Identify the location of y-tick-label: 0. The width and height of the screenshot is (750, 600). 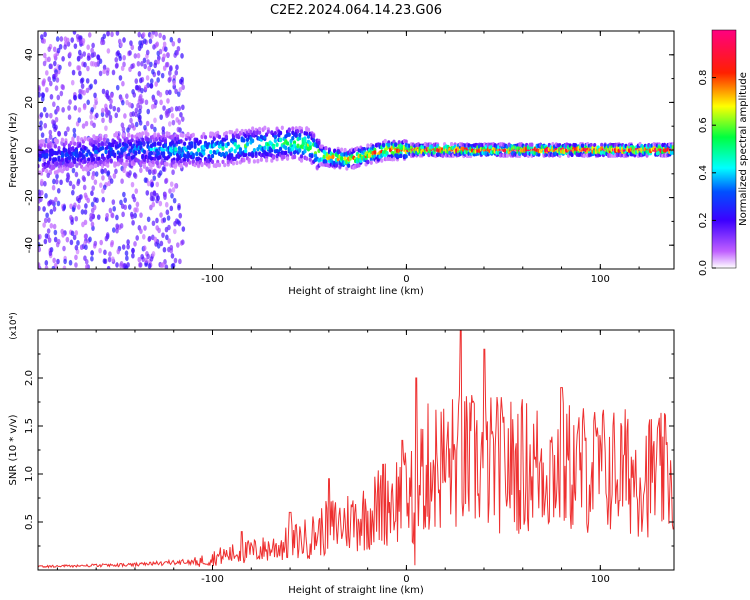
(29, 150).